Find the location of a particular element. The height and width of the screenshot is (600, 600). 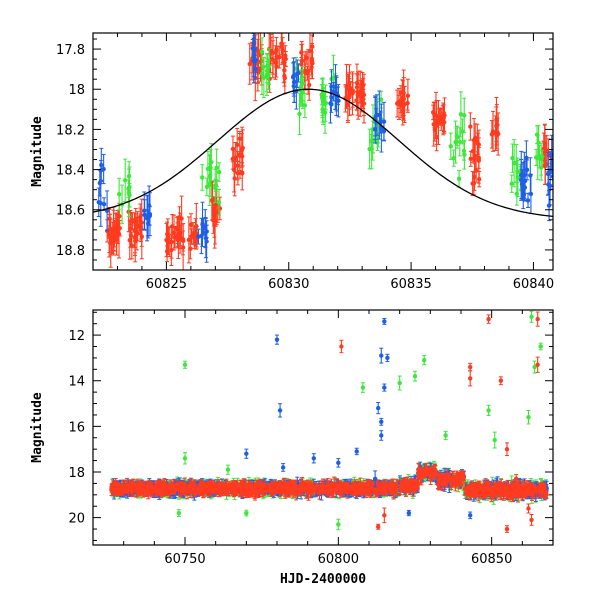

y-tick-label: 18.4 is located at coordinates (70, 171).